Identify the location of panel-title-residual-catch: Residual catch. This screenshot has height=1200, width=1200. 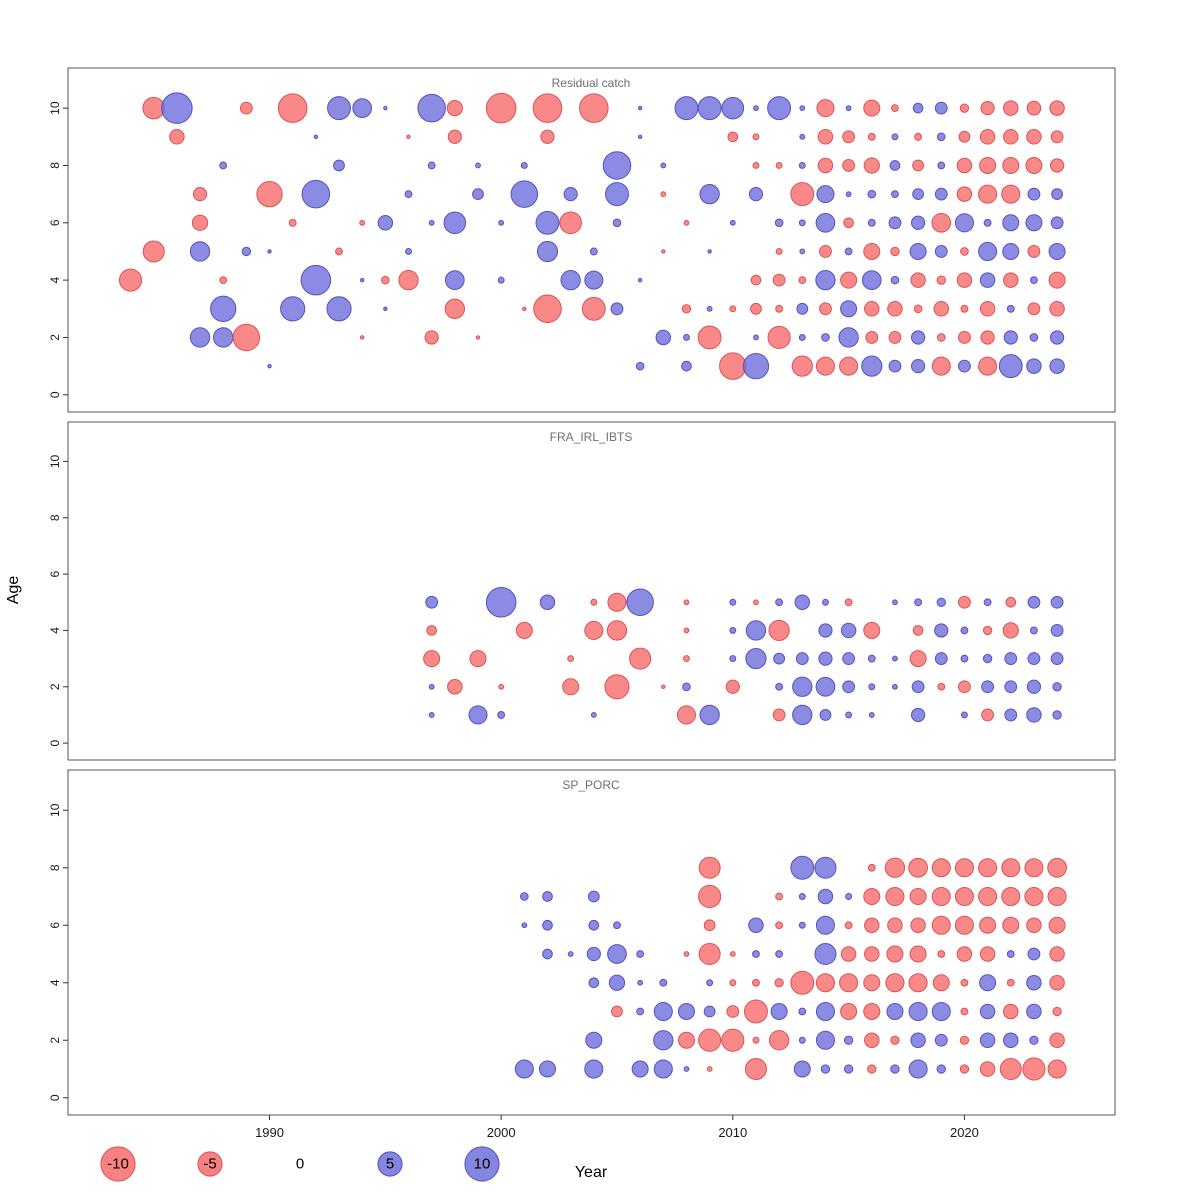
(591, 83).